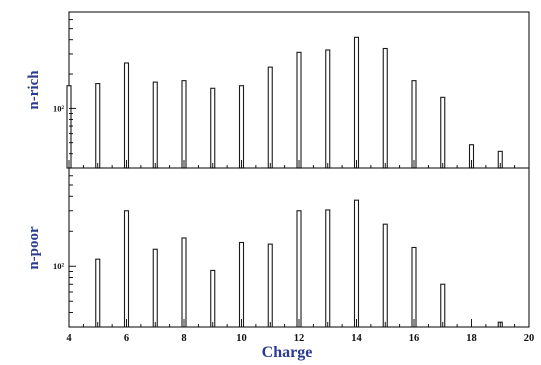 The image size is (541, 365). What do you see at coordinates (241, 338) in the screenshot?
I see `x-tick-label-10: 10` at bounding box center [241, 338].